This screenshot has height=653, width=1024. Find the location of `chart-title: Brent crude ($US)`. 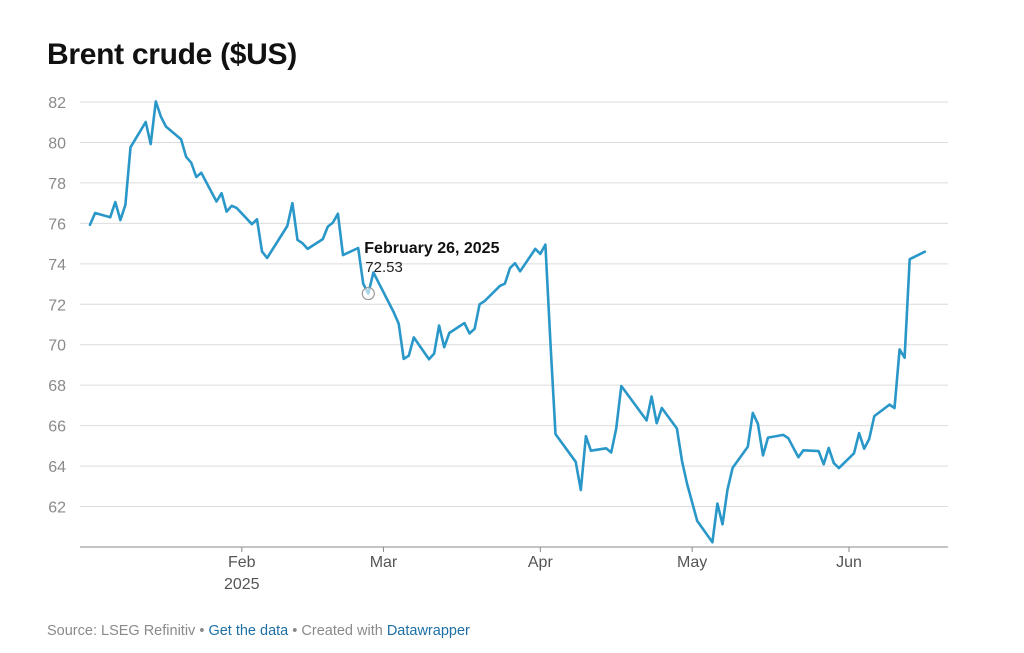

chart-title: Brent crude ($US) is located at coordinates (172, 54).